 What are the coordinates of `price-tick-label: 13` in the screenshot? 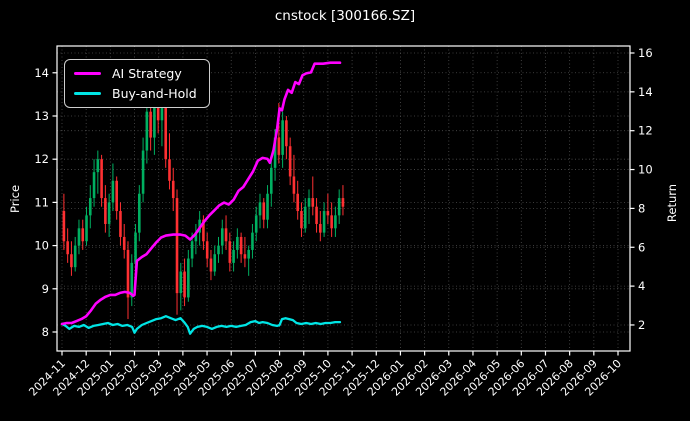 It's located at (41, 116).